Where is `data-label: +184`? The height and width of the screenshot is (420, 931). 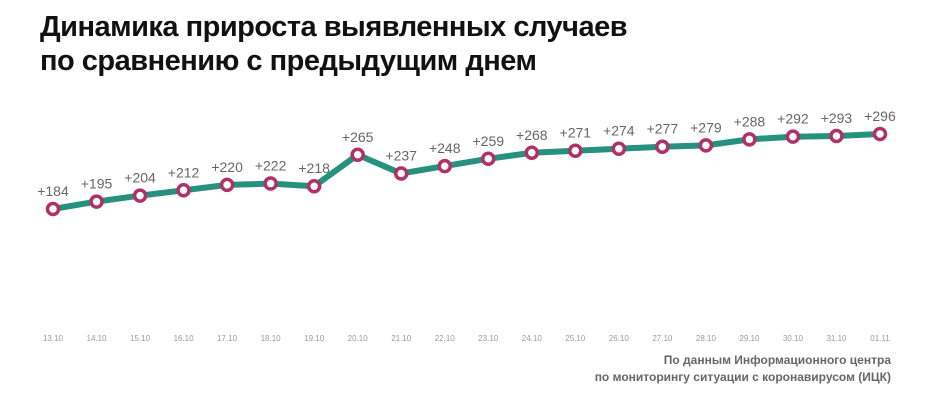 data-label: +184 is located at coordinates (53, 191).